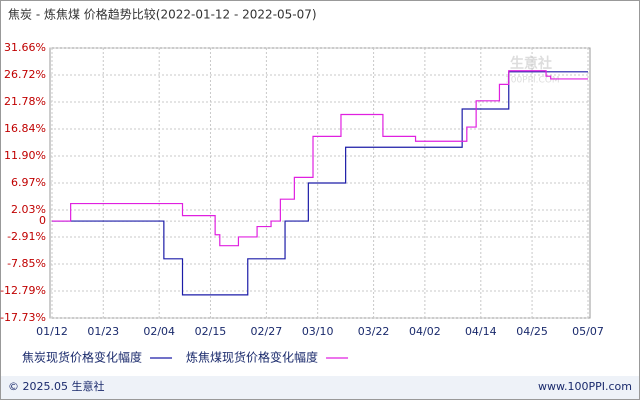 The image size is (640, 400). Describe the element at coordinates (28, 182) in the screenshot. I see `y-tick-label: 6.97%` at that location.